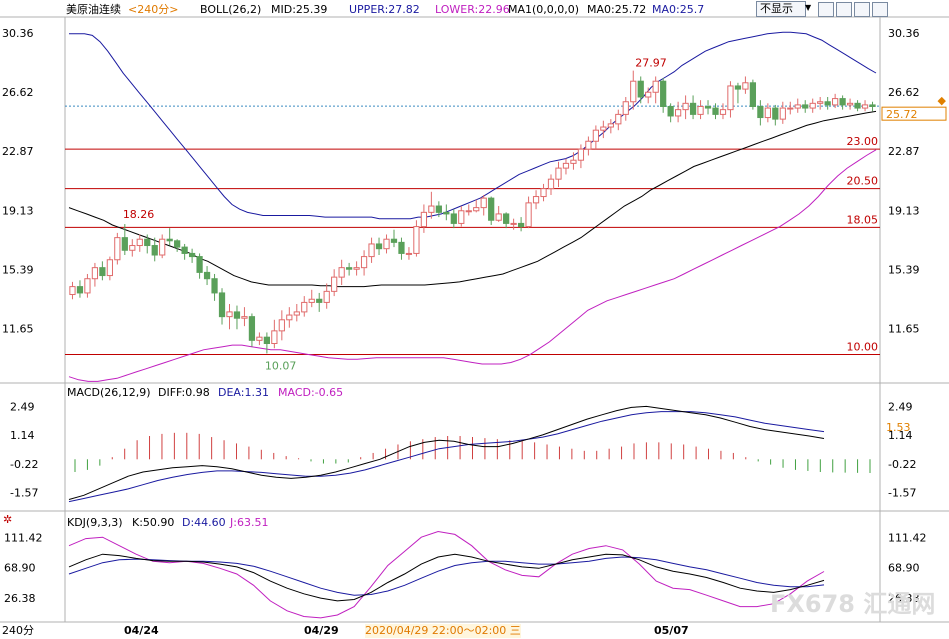 This screenshot has height=639, width=949. I want to click on macd-diff: DIFF:0.98, so click(184, 392).